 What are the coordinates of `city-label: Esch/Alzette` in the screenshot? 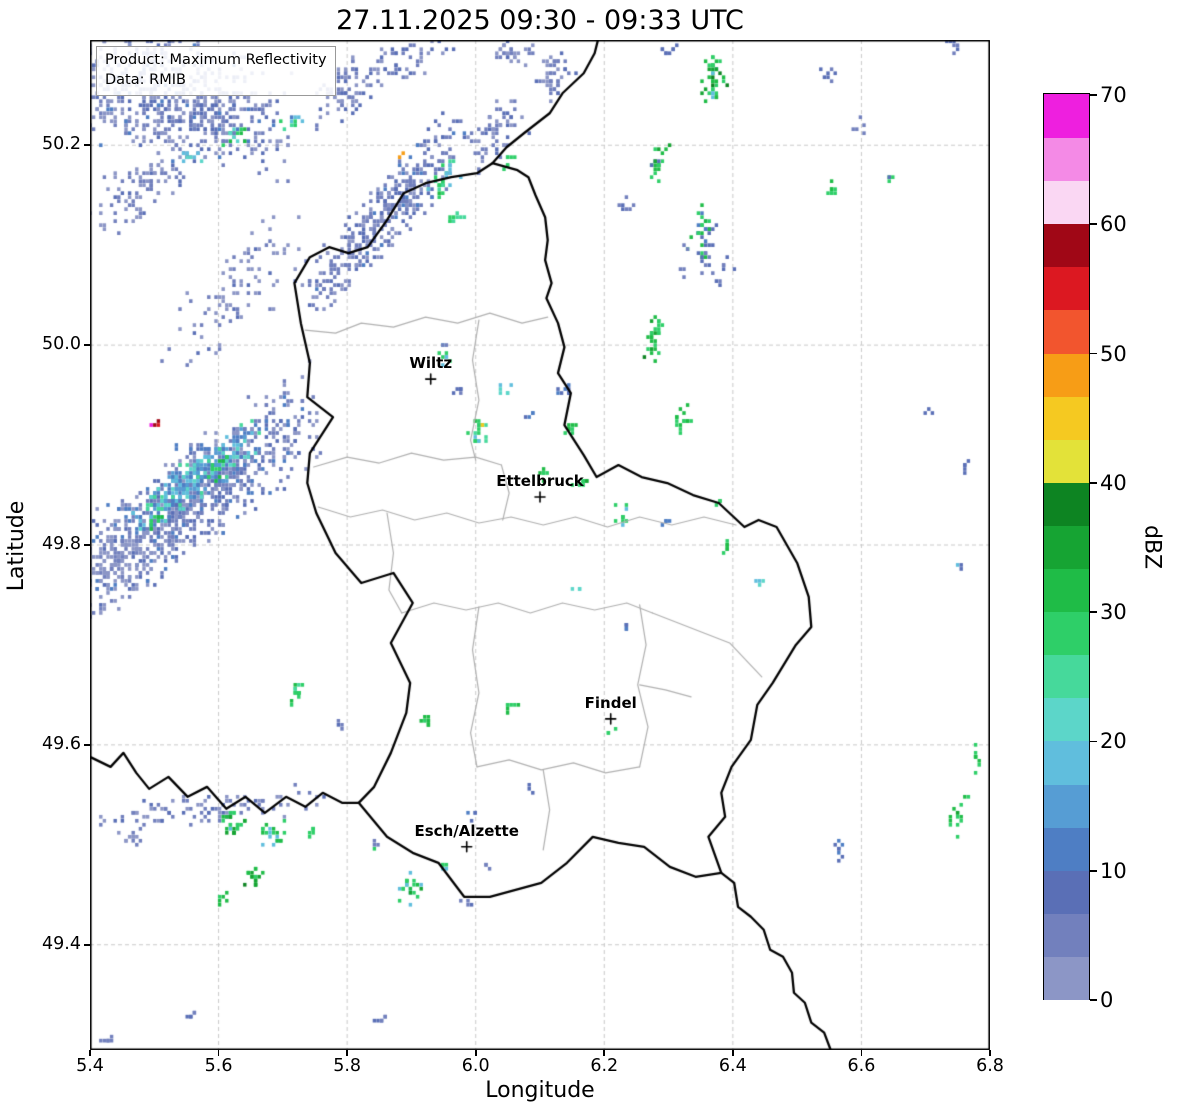 It's located at (466, 830).